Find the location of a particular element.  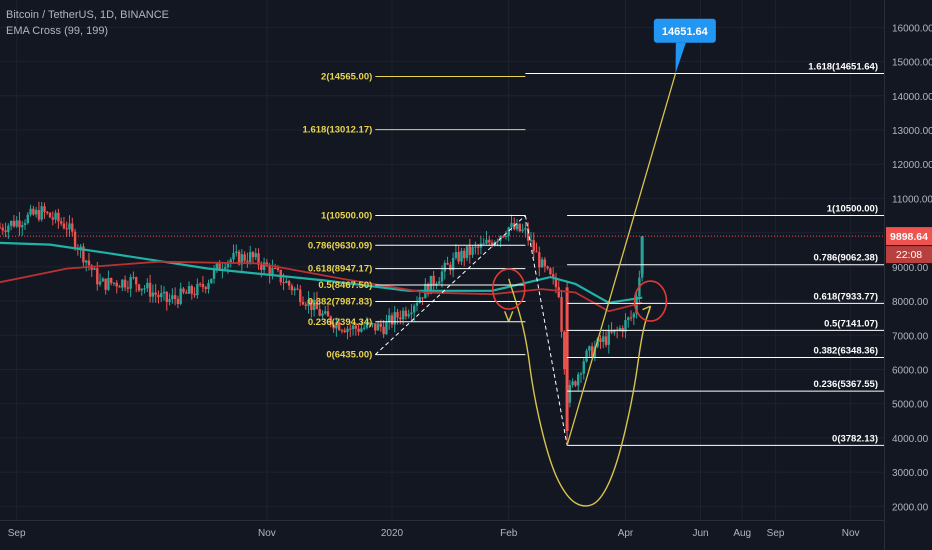

ema-slow-line is located at coordinates (321, 286).